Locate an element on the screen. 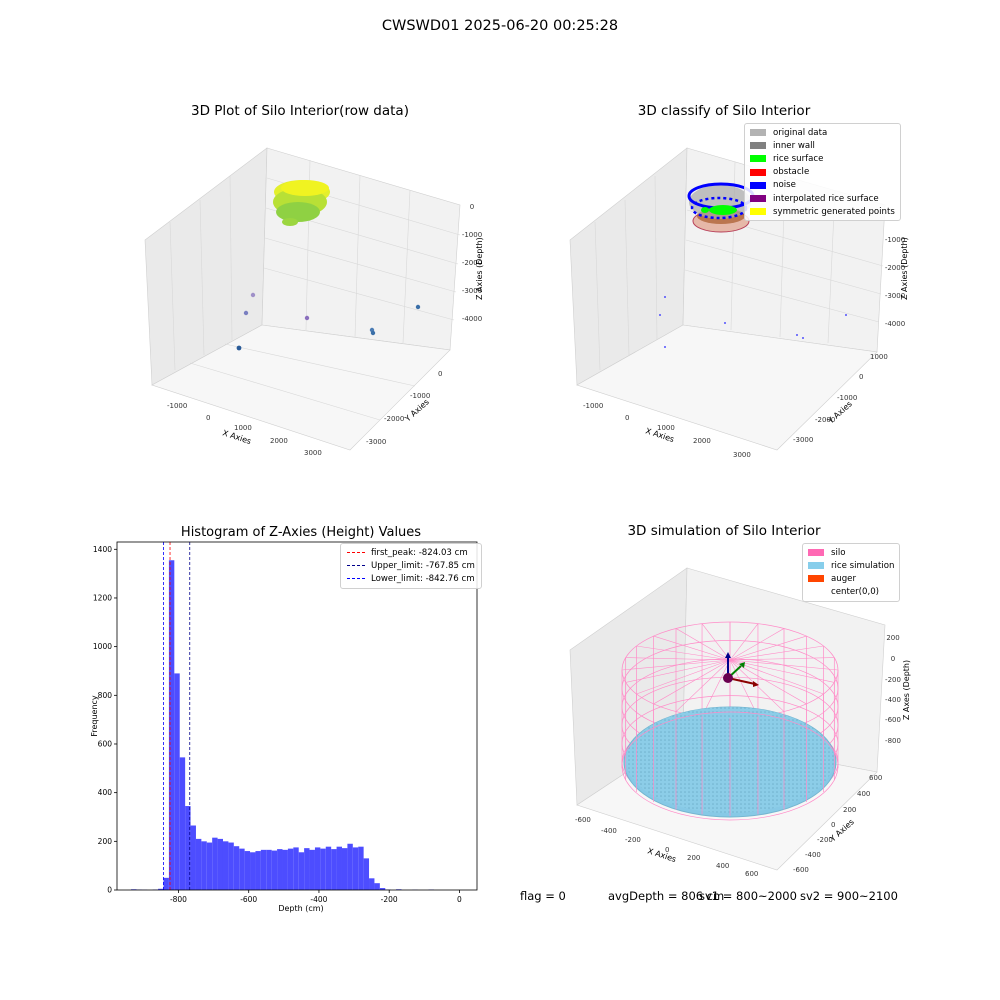 This screenshot has height=1000, width=1000. legend-label: symmetric generated points is located at coordinates (834, 211).